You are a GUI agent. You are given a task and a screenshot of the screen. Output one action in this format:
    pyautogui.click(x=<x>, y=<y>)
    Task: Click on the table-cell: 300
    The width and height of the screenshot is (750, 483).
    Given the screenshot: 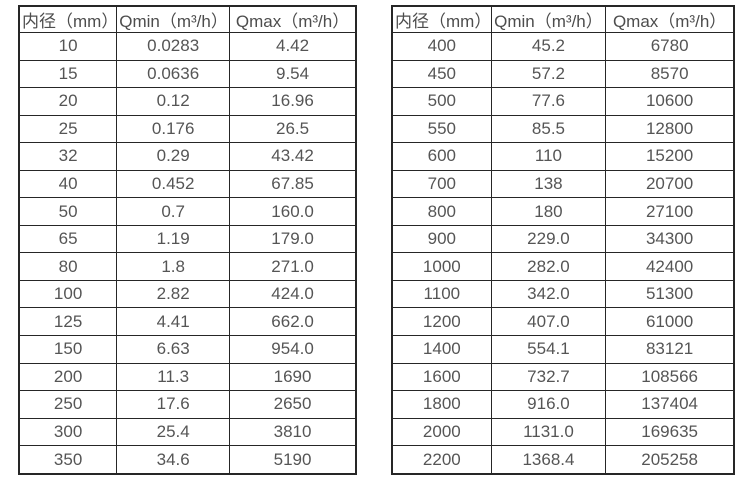 What is the action you would take?
    pyautogui.click(x=68, y=432)
    